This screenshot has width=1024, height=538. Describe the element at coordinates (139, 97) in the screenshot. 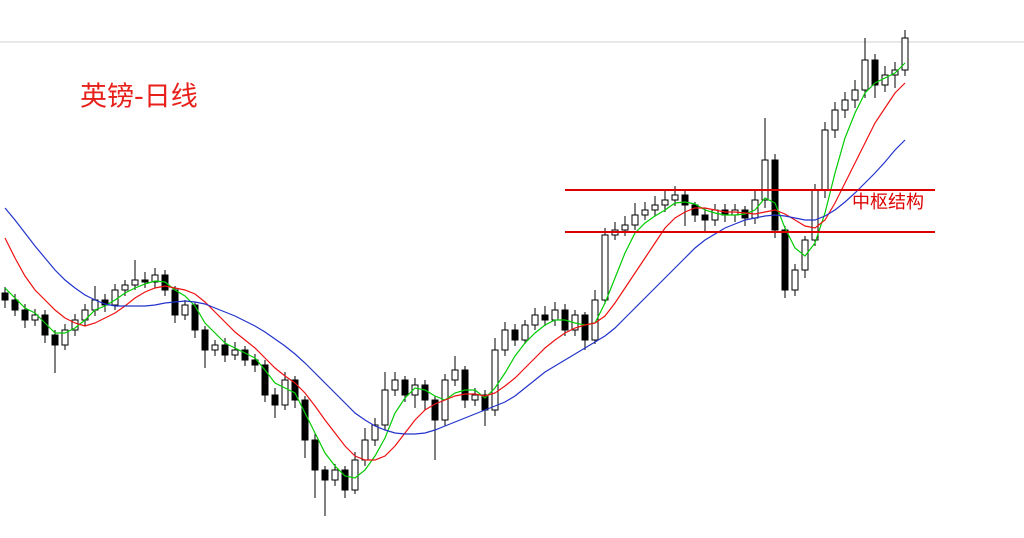

I see `chart-title: 英镑-日线` at that location.